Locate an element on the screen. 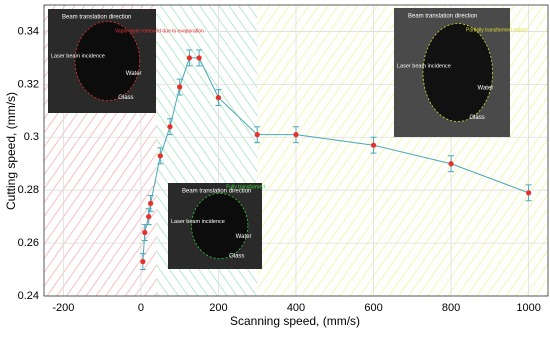 The height and width of the screenshot is (339, 550). y-tick-label: 0.34 is located at coordinates (28, 31).